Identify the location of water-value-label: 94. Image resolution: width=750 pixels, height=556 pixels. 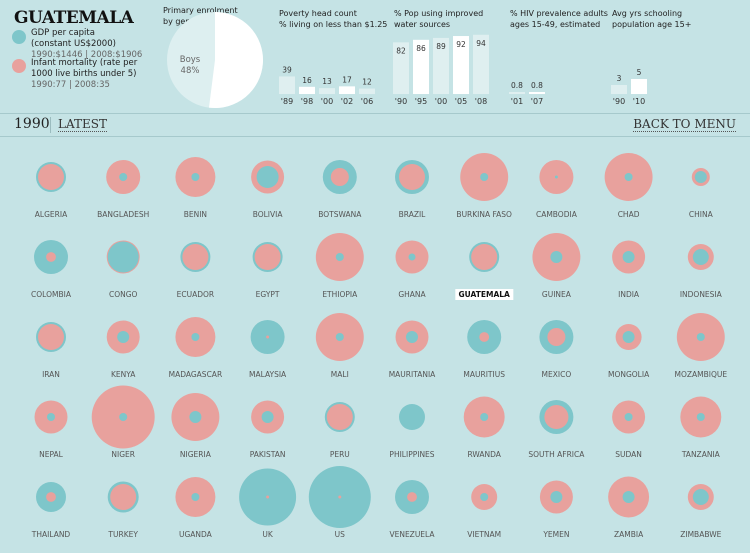
(481, 43).